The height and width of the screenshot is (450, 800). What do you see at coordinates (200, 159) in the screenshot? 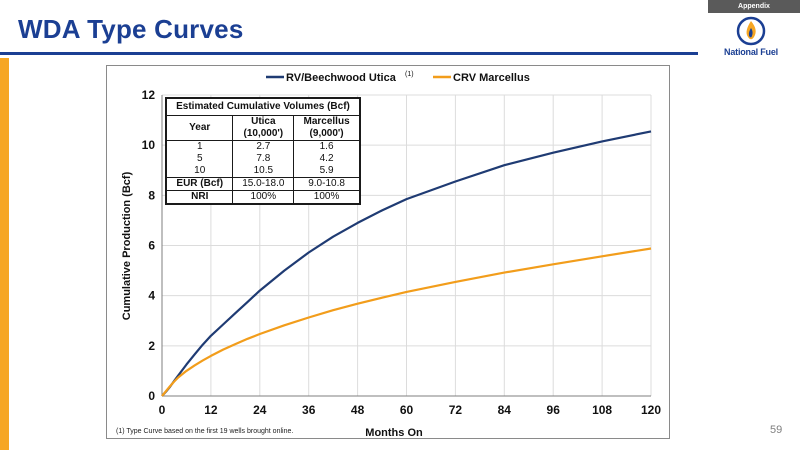
I see `table-cell: 5` at bounding box center [200, 159].